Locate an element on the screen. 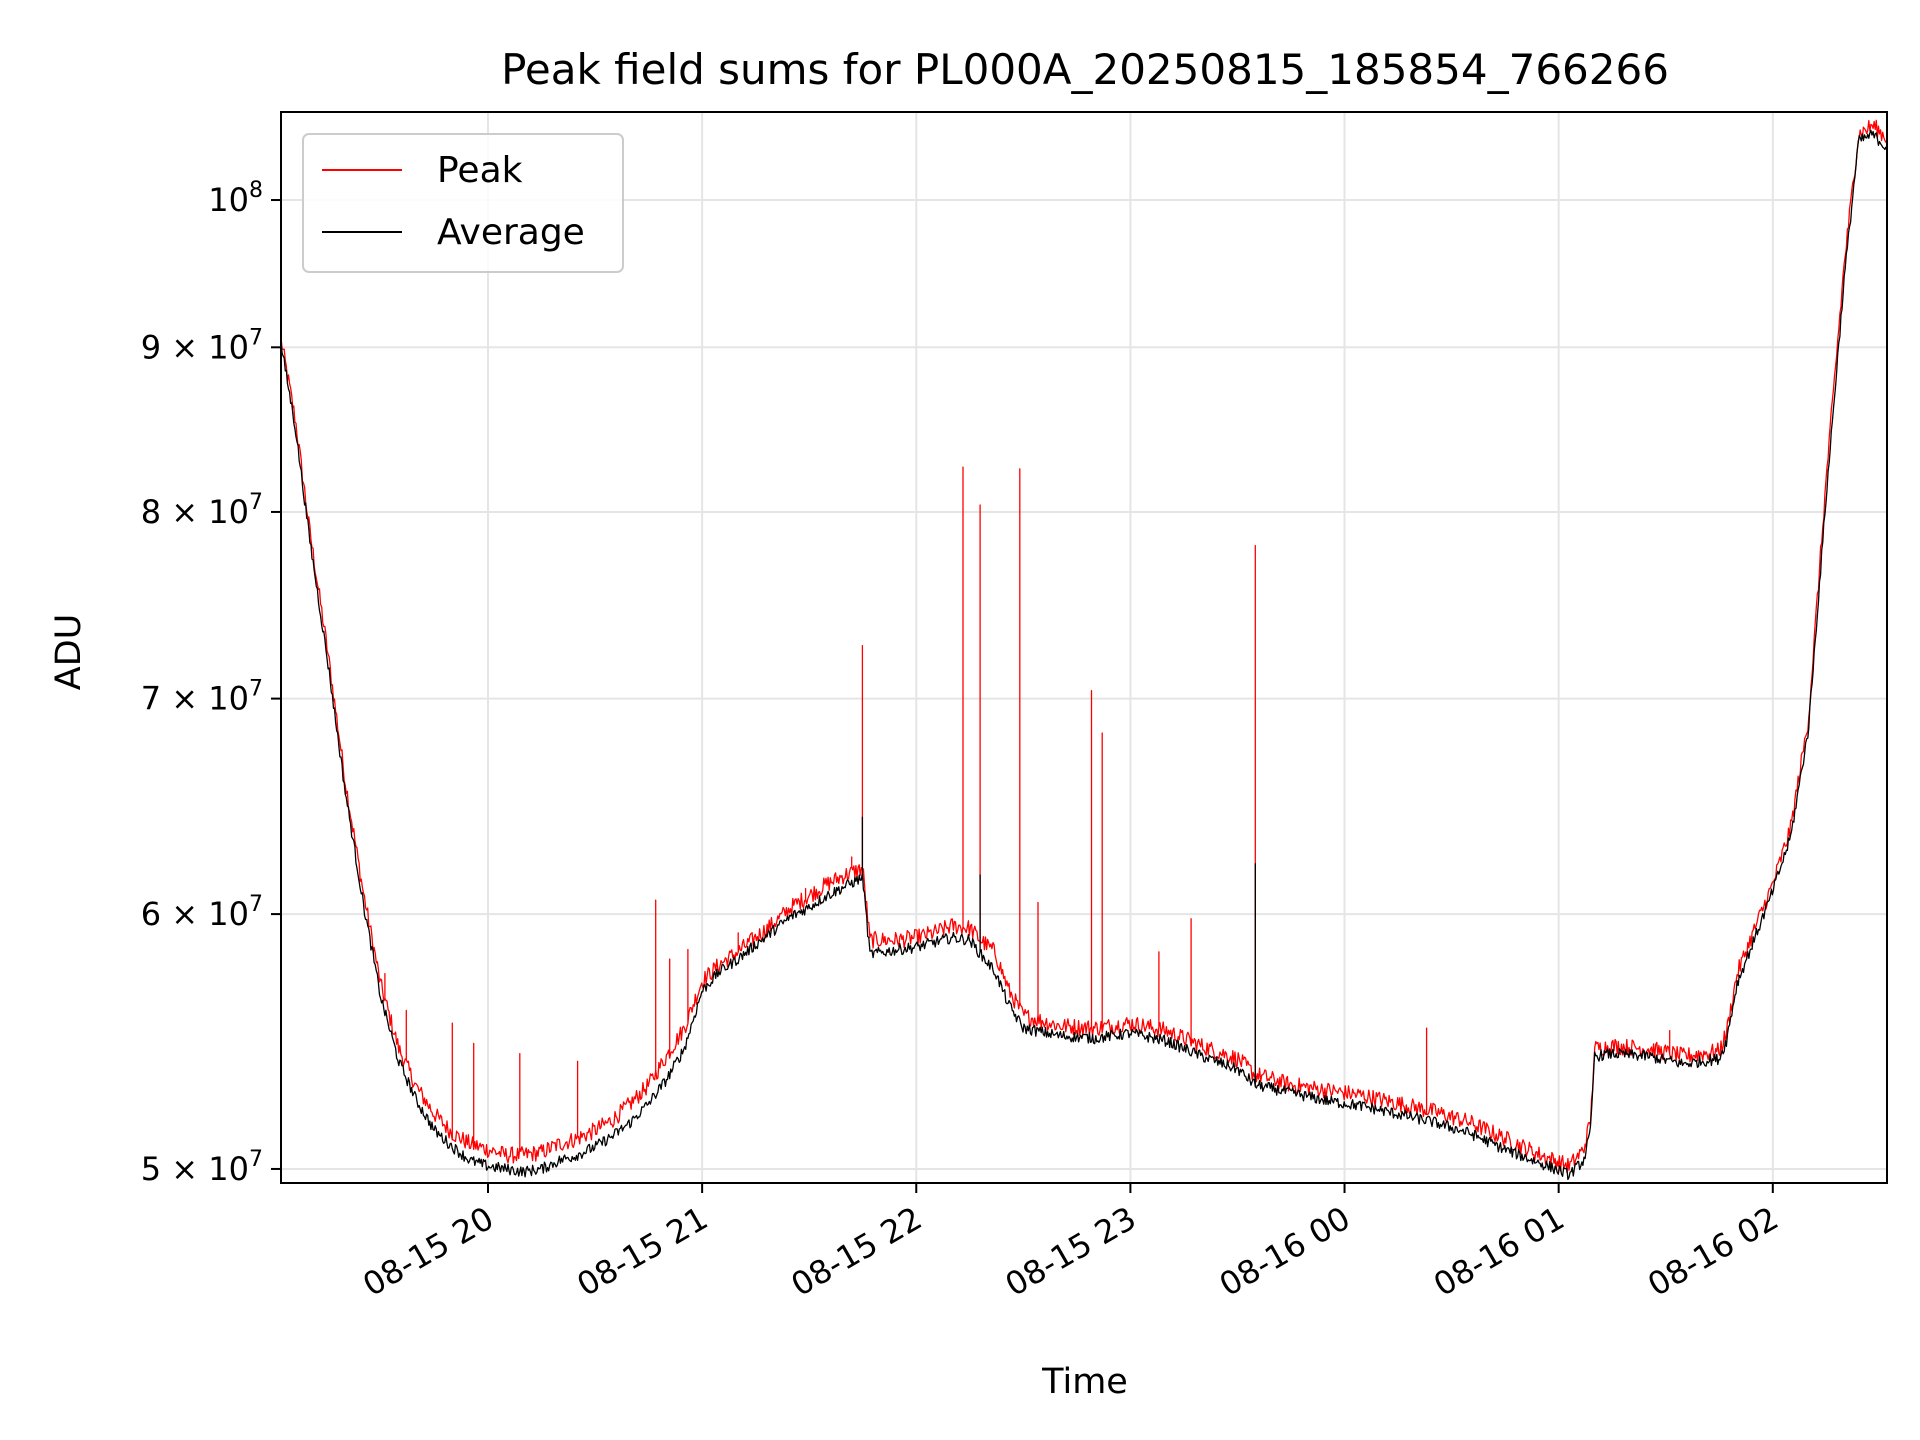 This screenshot has width=1920, height=1440. legend-label-peak: Peak is located at coordinates (480, 170).